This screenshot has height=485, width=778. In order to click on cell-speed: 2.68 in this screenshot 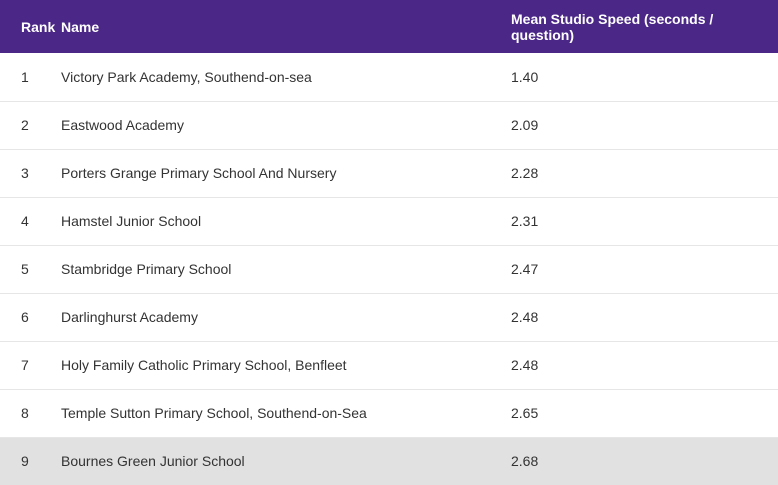, I will do `click(525, 461)`.